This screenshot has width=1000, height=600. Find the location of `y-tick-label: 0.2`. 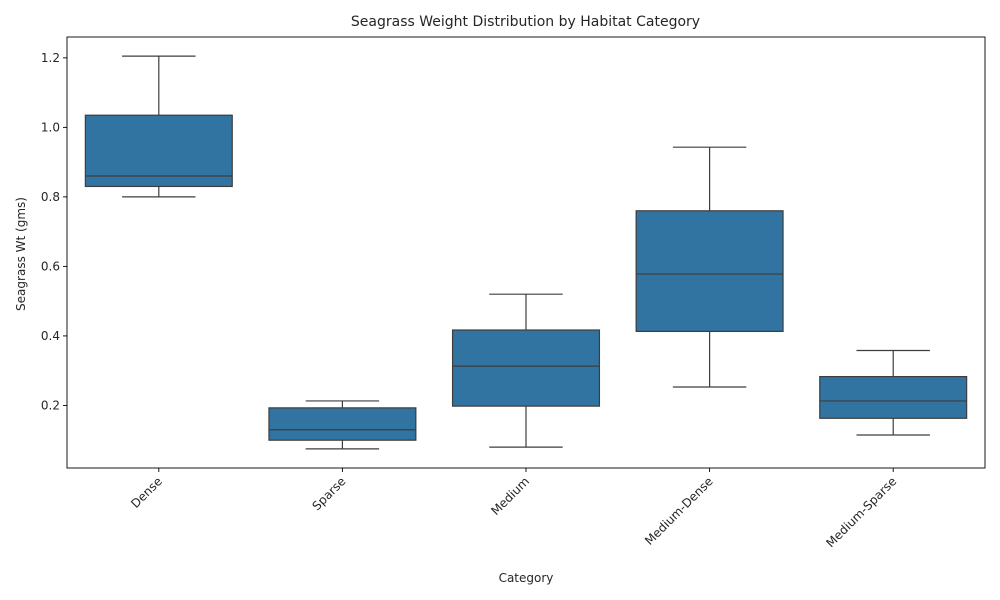

y-tick-label: 0.2 is located at coordinates (50, 405).